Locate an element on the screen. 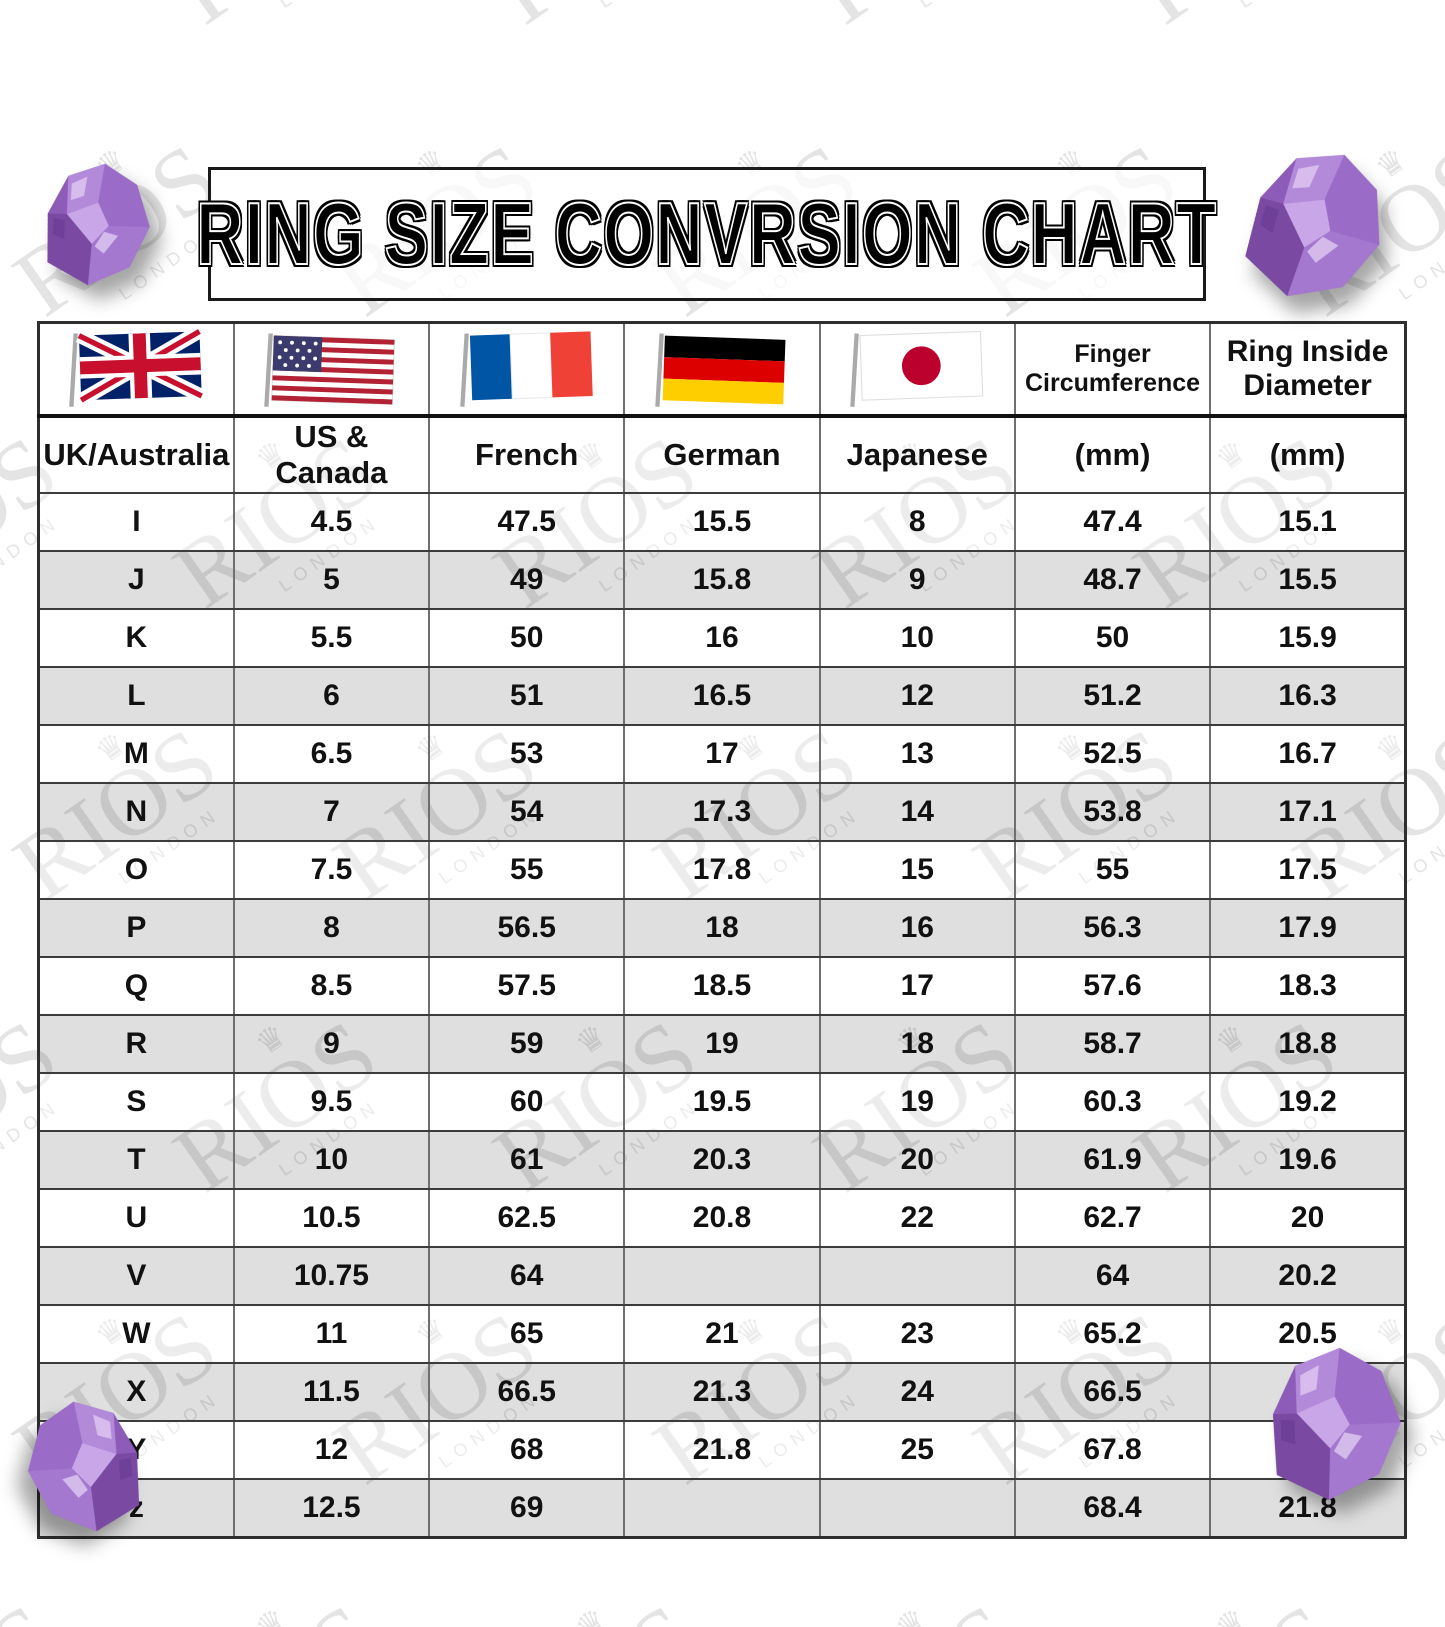 This screenshot has width=1445, height=1627. size-value-cell: 24 is located at coordinates (917, 1392).